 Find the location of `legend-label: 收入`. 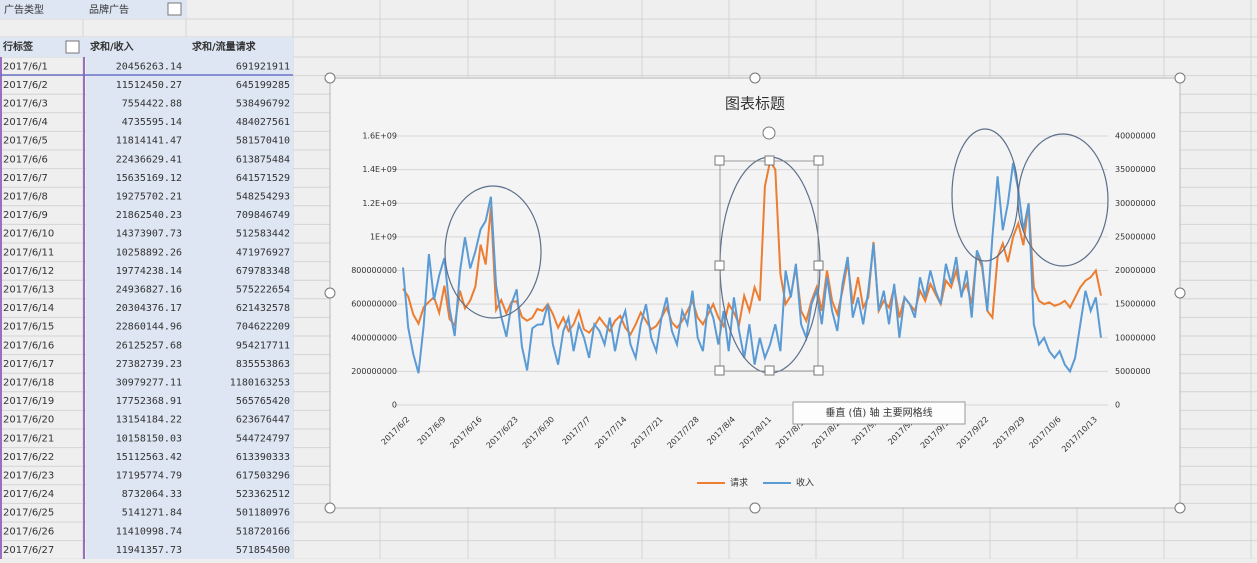

legend-label: 收入 is located at coordinates (805, 483).